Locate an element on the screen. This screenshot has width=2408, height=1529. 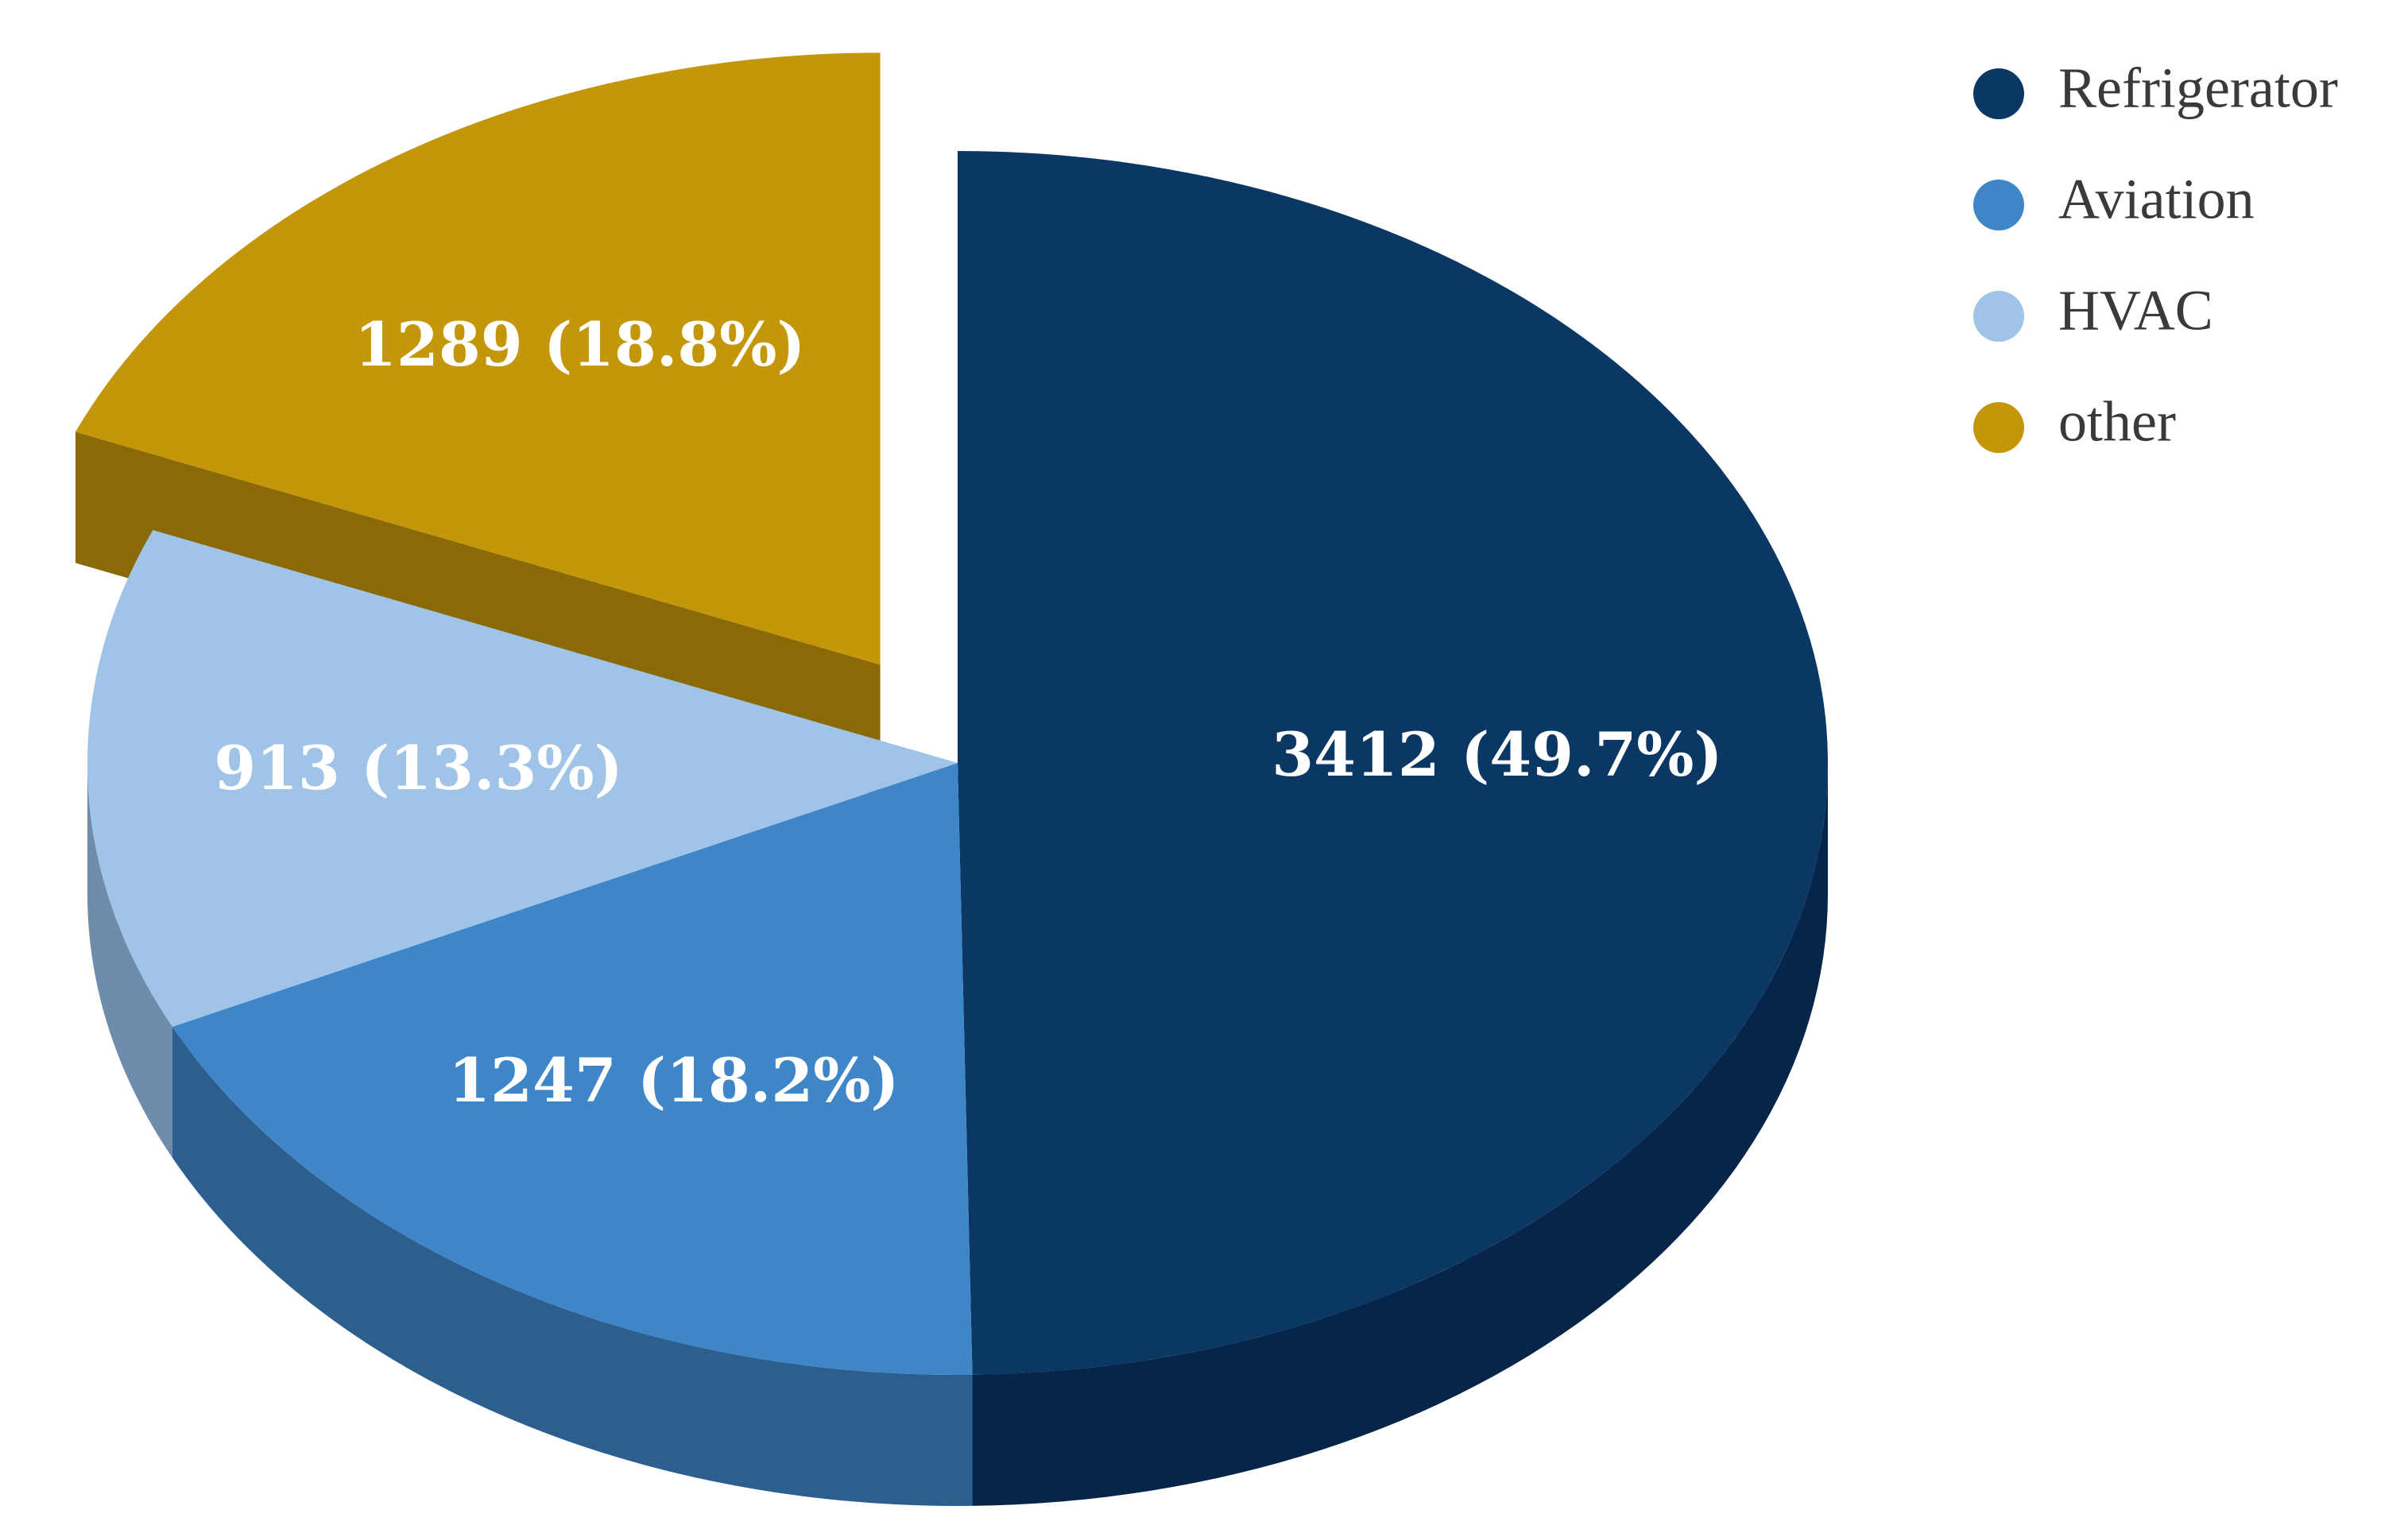
legend: Refrigerator Aviation HVAC other is located at coordinates (2156, 255).